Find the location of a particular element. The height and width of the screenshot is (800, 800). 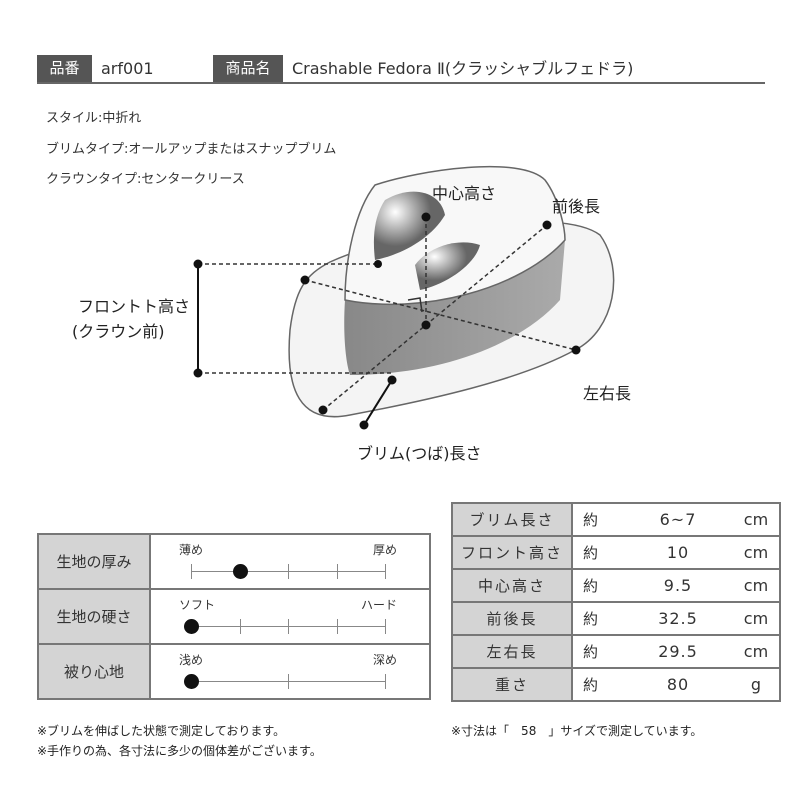

scale-high-label: 深め is located at coordinates (384, 660).